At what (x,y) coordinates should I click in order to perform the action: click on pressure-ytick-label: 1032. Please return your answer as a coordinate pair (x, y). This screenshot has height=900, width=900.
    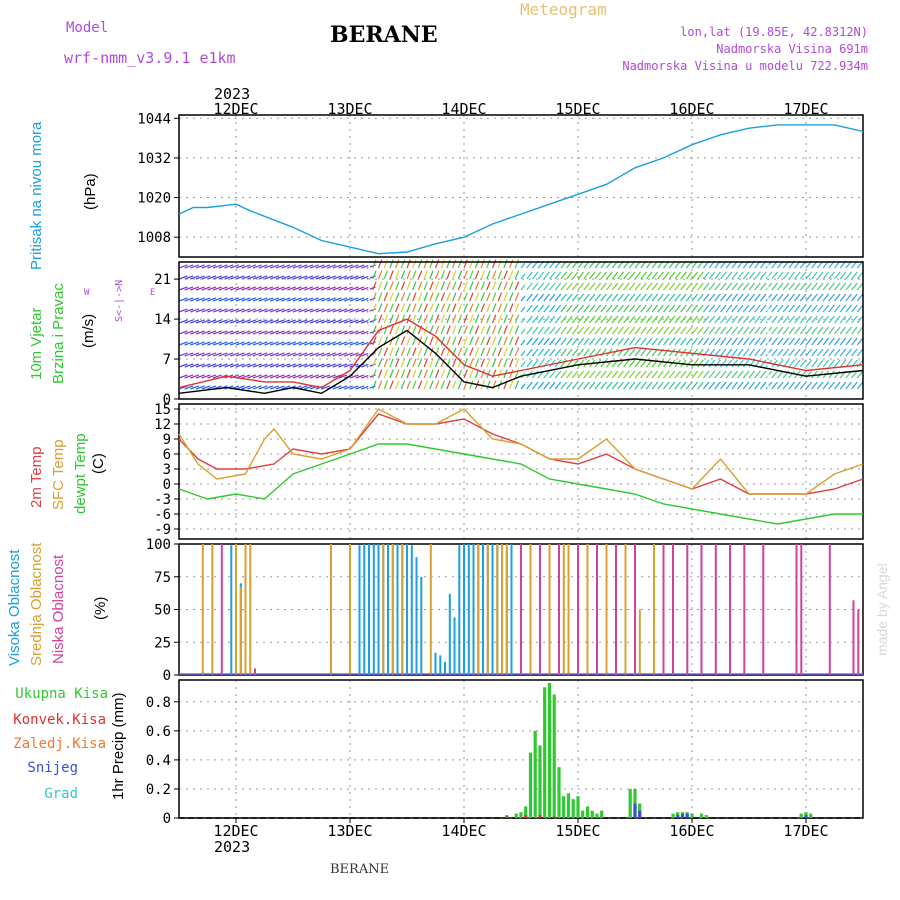
    Looking at the image, I should click on (154, 159).